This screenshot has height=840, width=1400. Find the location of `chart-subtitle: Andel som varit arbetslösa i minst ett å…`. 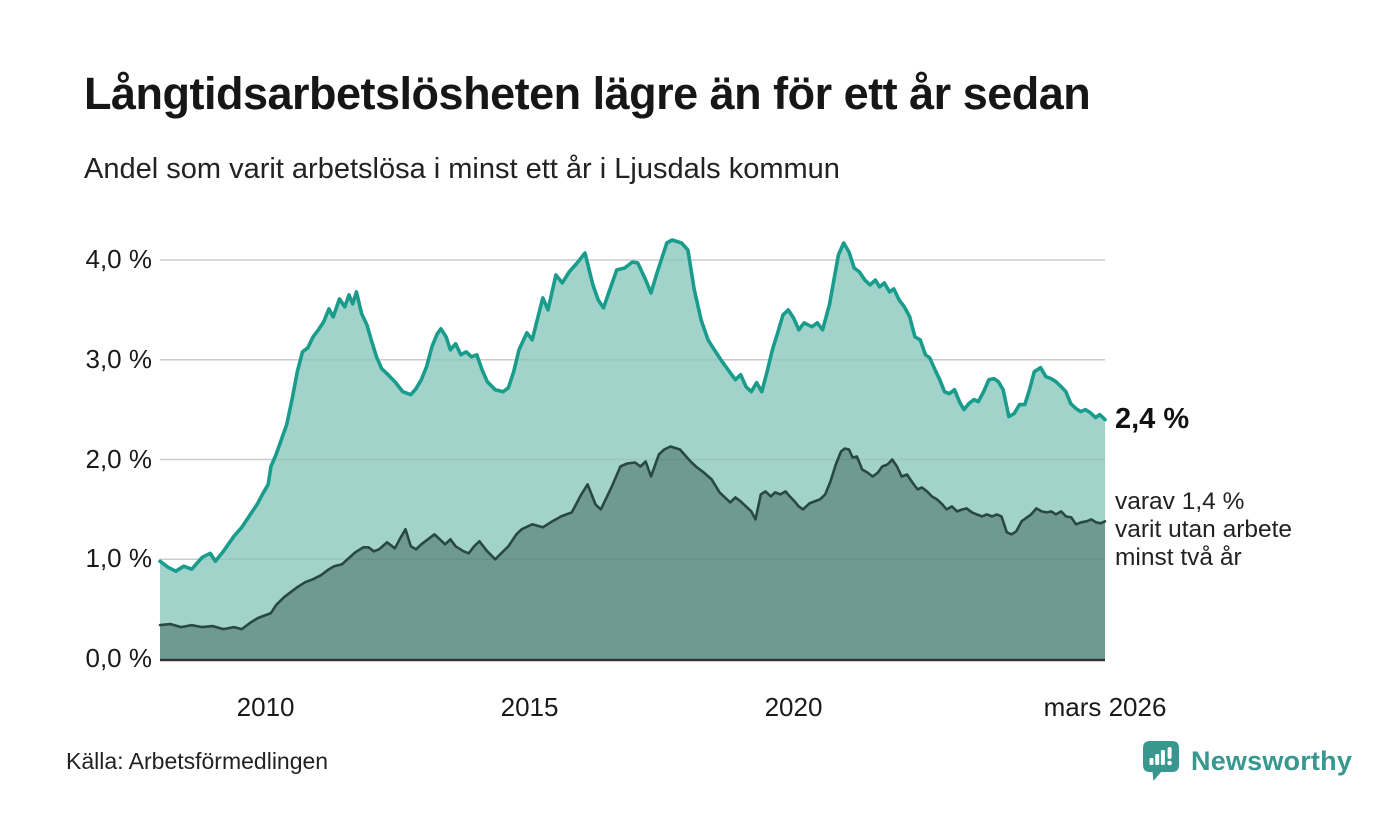

chart-subtitle: Andel som varit arbetslösa i minst ett å… is located at coordinates (462, 169).